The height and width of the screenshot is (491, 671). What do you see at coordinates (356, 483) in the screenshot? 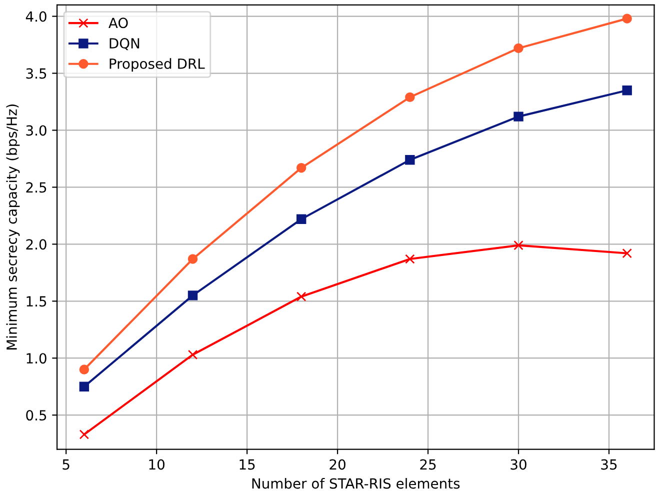
I see `x-axis-title: Number of STAR-RIS elements` at bounding box center [356, 483].